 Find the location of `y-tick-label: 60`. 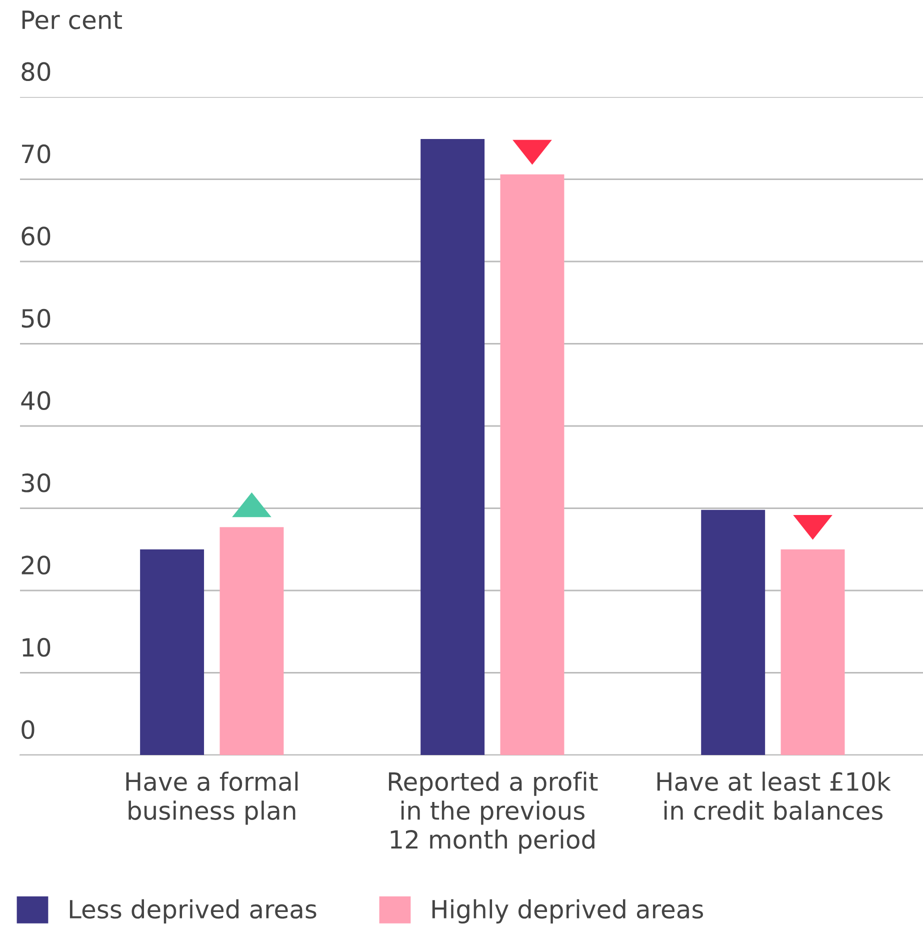

y-tick-label: 60 is located at coordinates (36, 236).